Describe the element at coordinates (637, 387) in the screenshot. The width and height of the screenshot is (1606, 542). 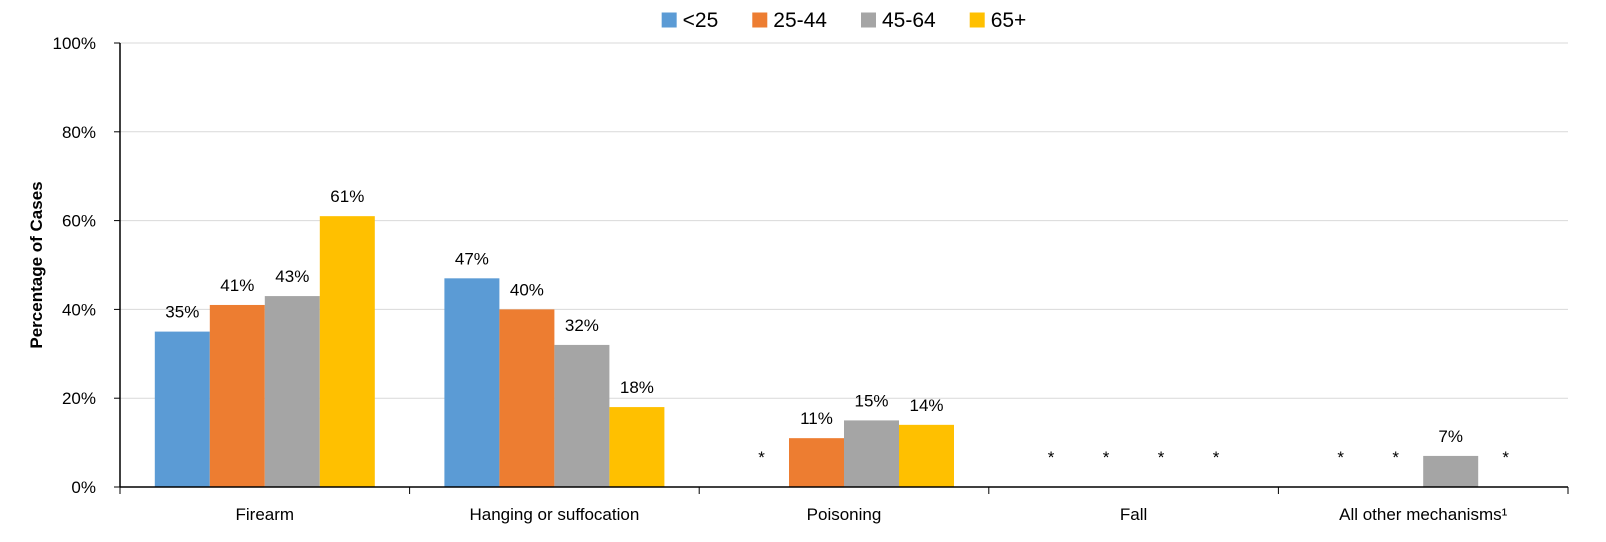
I see `data-label: 18%` at that location.